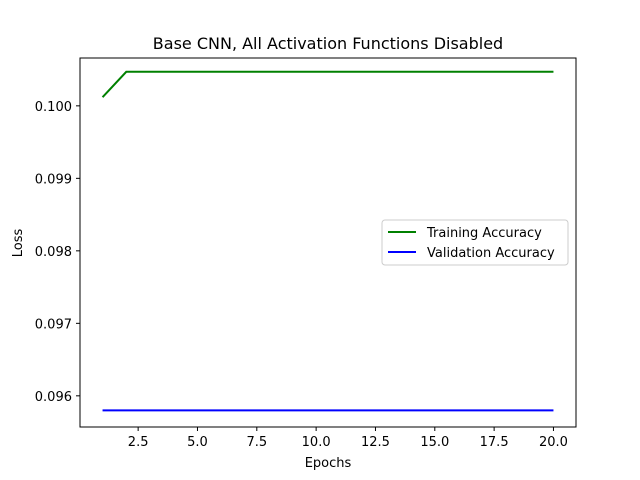 The height and width of the screenshot is (480, 640). What do you see at coordinates (491, 253) in the screenshot?
I see `legend-label-validation: Validation Accuracy` at bounding box center [491, 253].